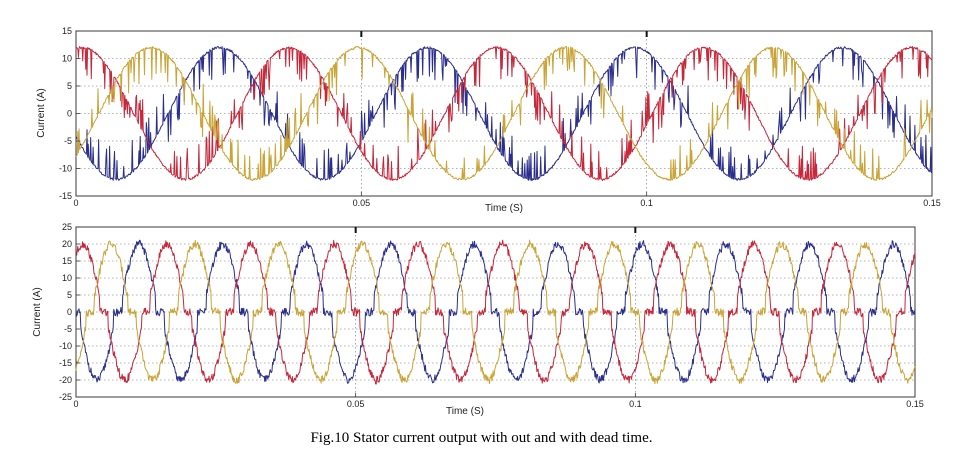 The image size is (963, 457). I want to click on plot-top-y-tick-label: -15, so click(65, 196).